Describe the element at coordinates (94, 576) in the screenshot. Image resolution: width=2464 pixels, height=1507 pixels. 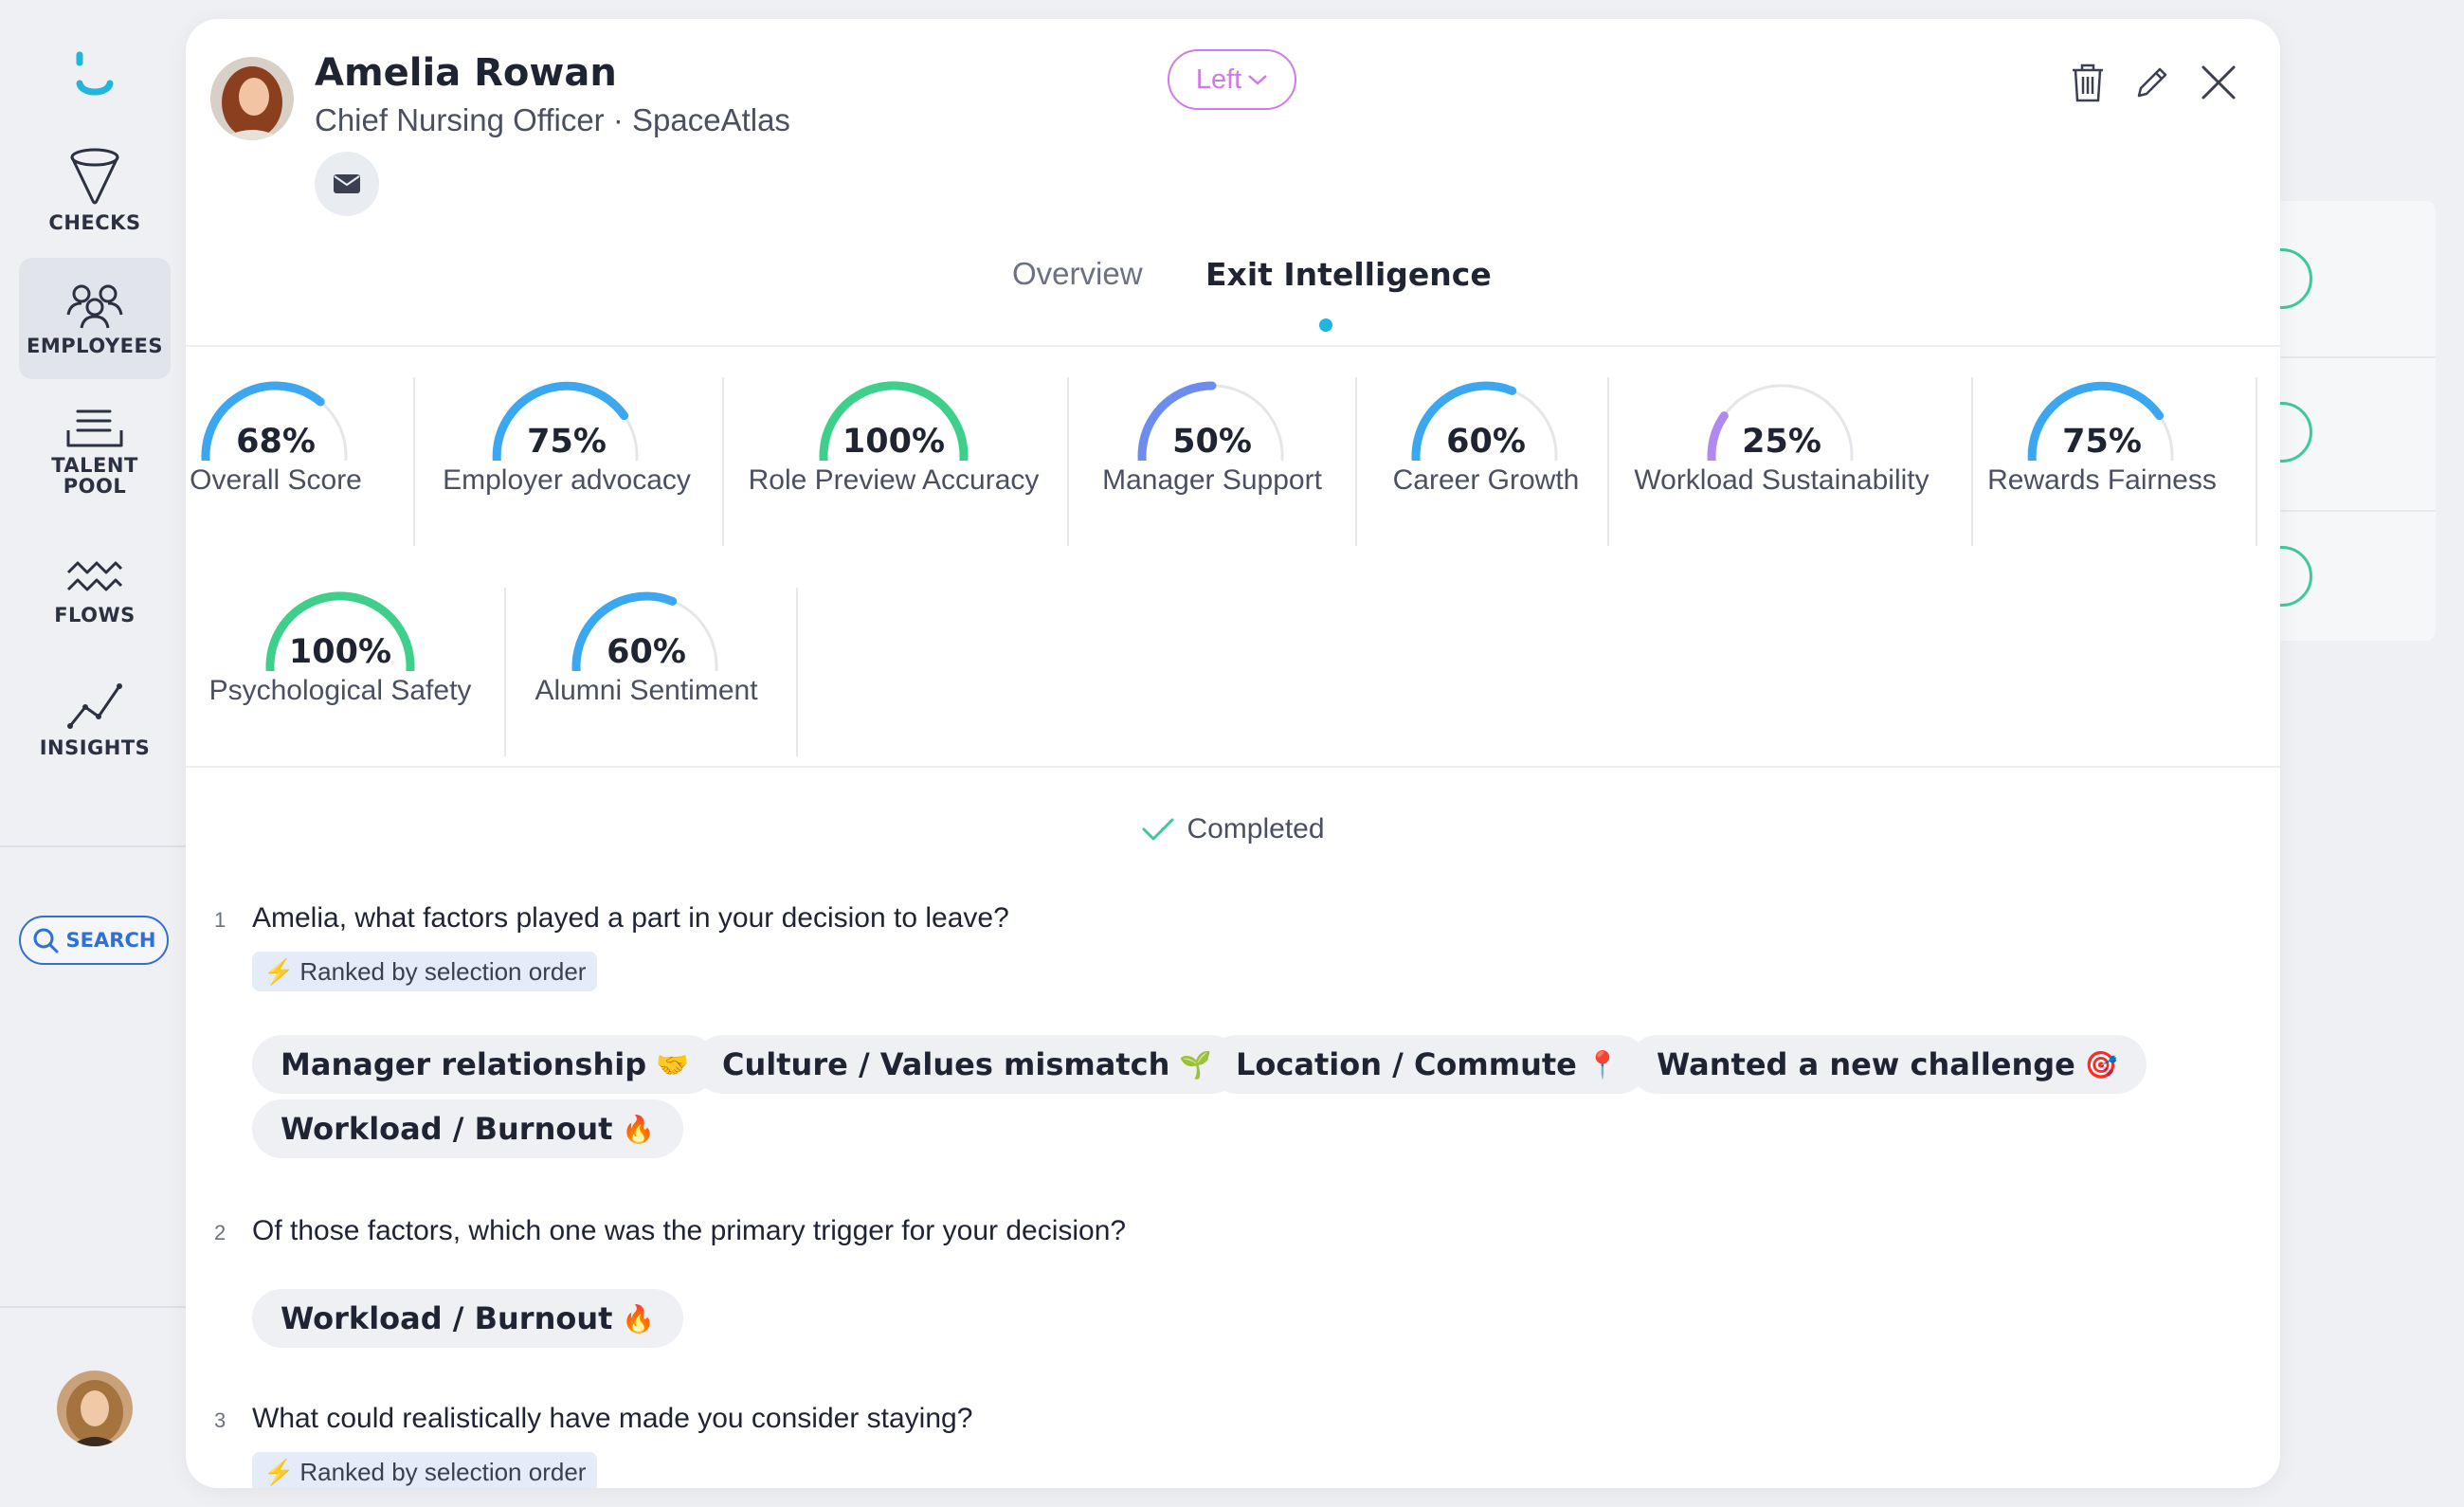
I see `waves-icon` at that location.